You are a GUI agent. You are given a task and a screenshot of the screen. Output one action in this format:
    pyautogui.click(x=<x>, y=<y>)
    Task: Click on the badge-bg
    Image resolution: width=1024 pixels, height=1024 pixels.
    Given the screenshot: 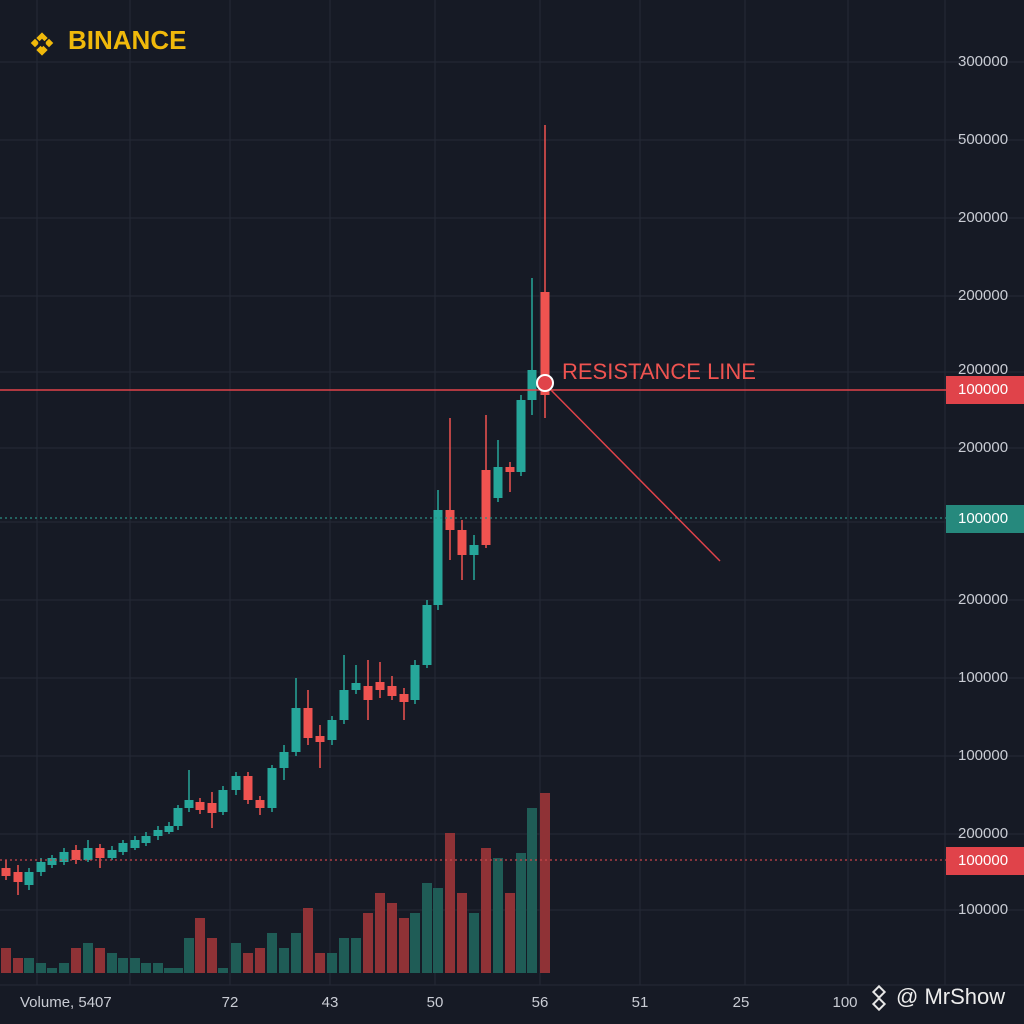 What is the action you would take?
    pyautogui.click(x=985, y=861)
    